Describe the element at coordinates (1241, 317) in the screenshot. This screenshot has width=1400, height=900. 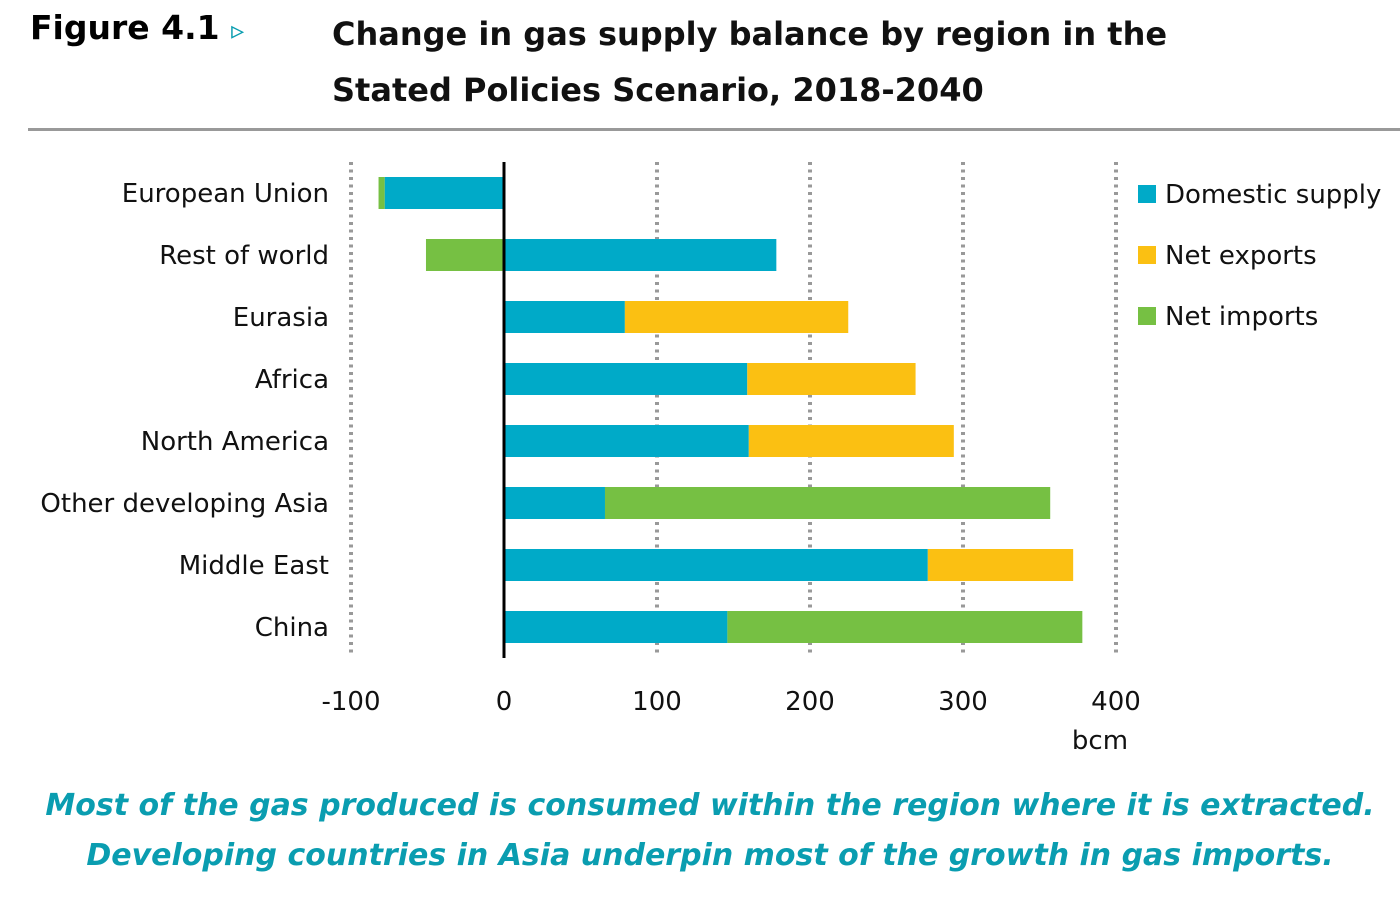
I see `legend-label: Net imports` at that location.